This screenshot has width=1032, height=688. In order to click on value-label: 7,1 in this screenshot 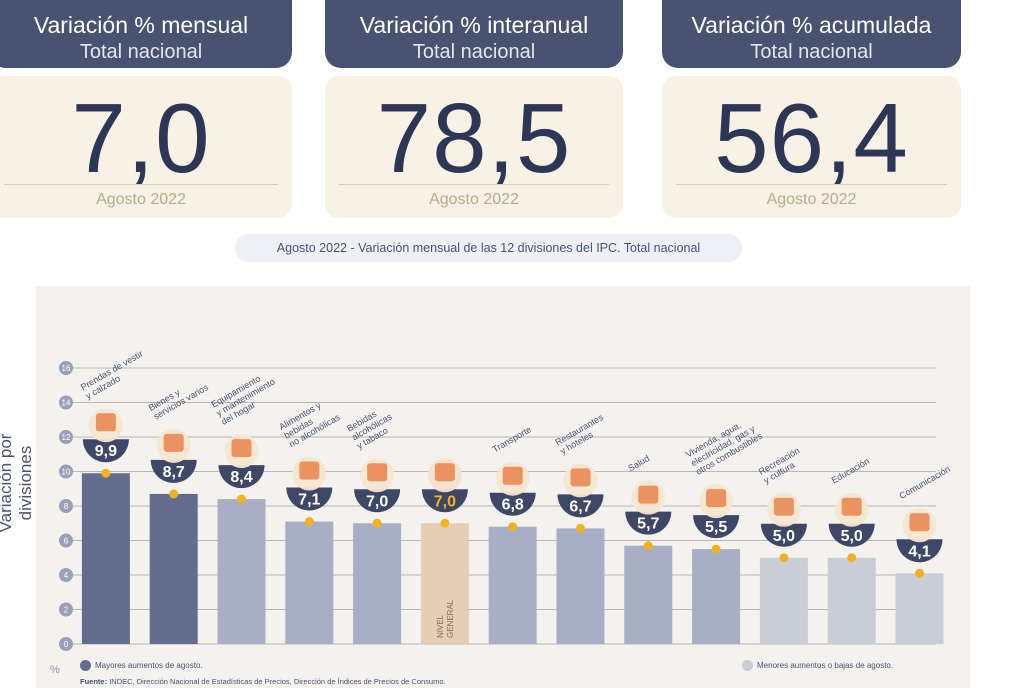, I will do `click(309, 500)`.